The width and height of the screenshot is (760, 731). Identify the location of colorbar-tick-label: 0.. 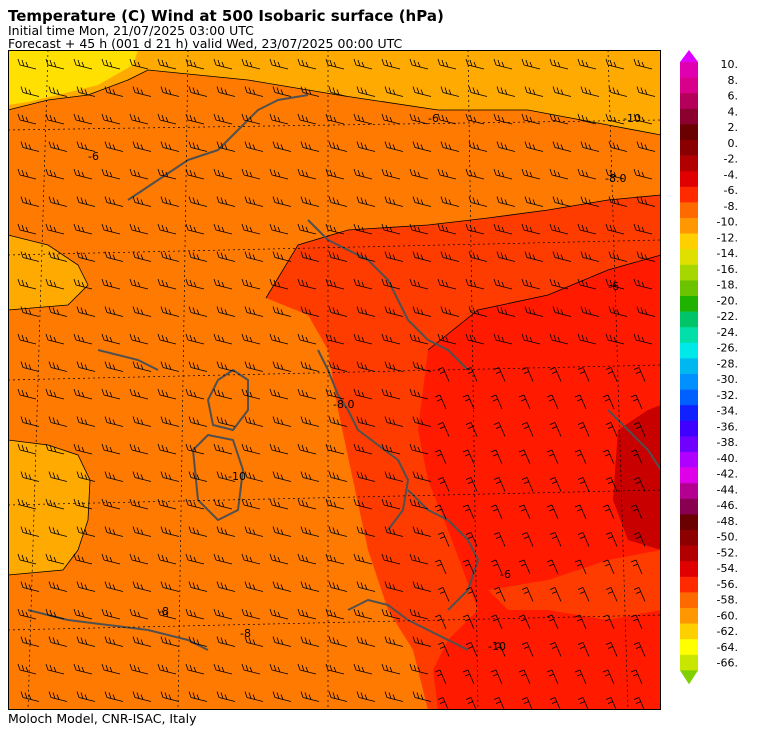
(733, 143).